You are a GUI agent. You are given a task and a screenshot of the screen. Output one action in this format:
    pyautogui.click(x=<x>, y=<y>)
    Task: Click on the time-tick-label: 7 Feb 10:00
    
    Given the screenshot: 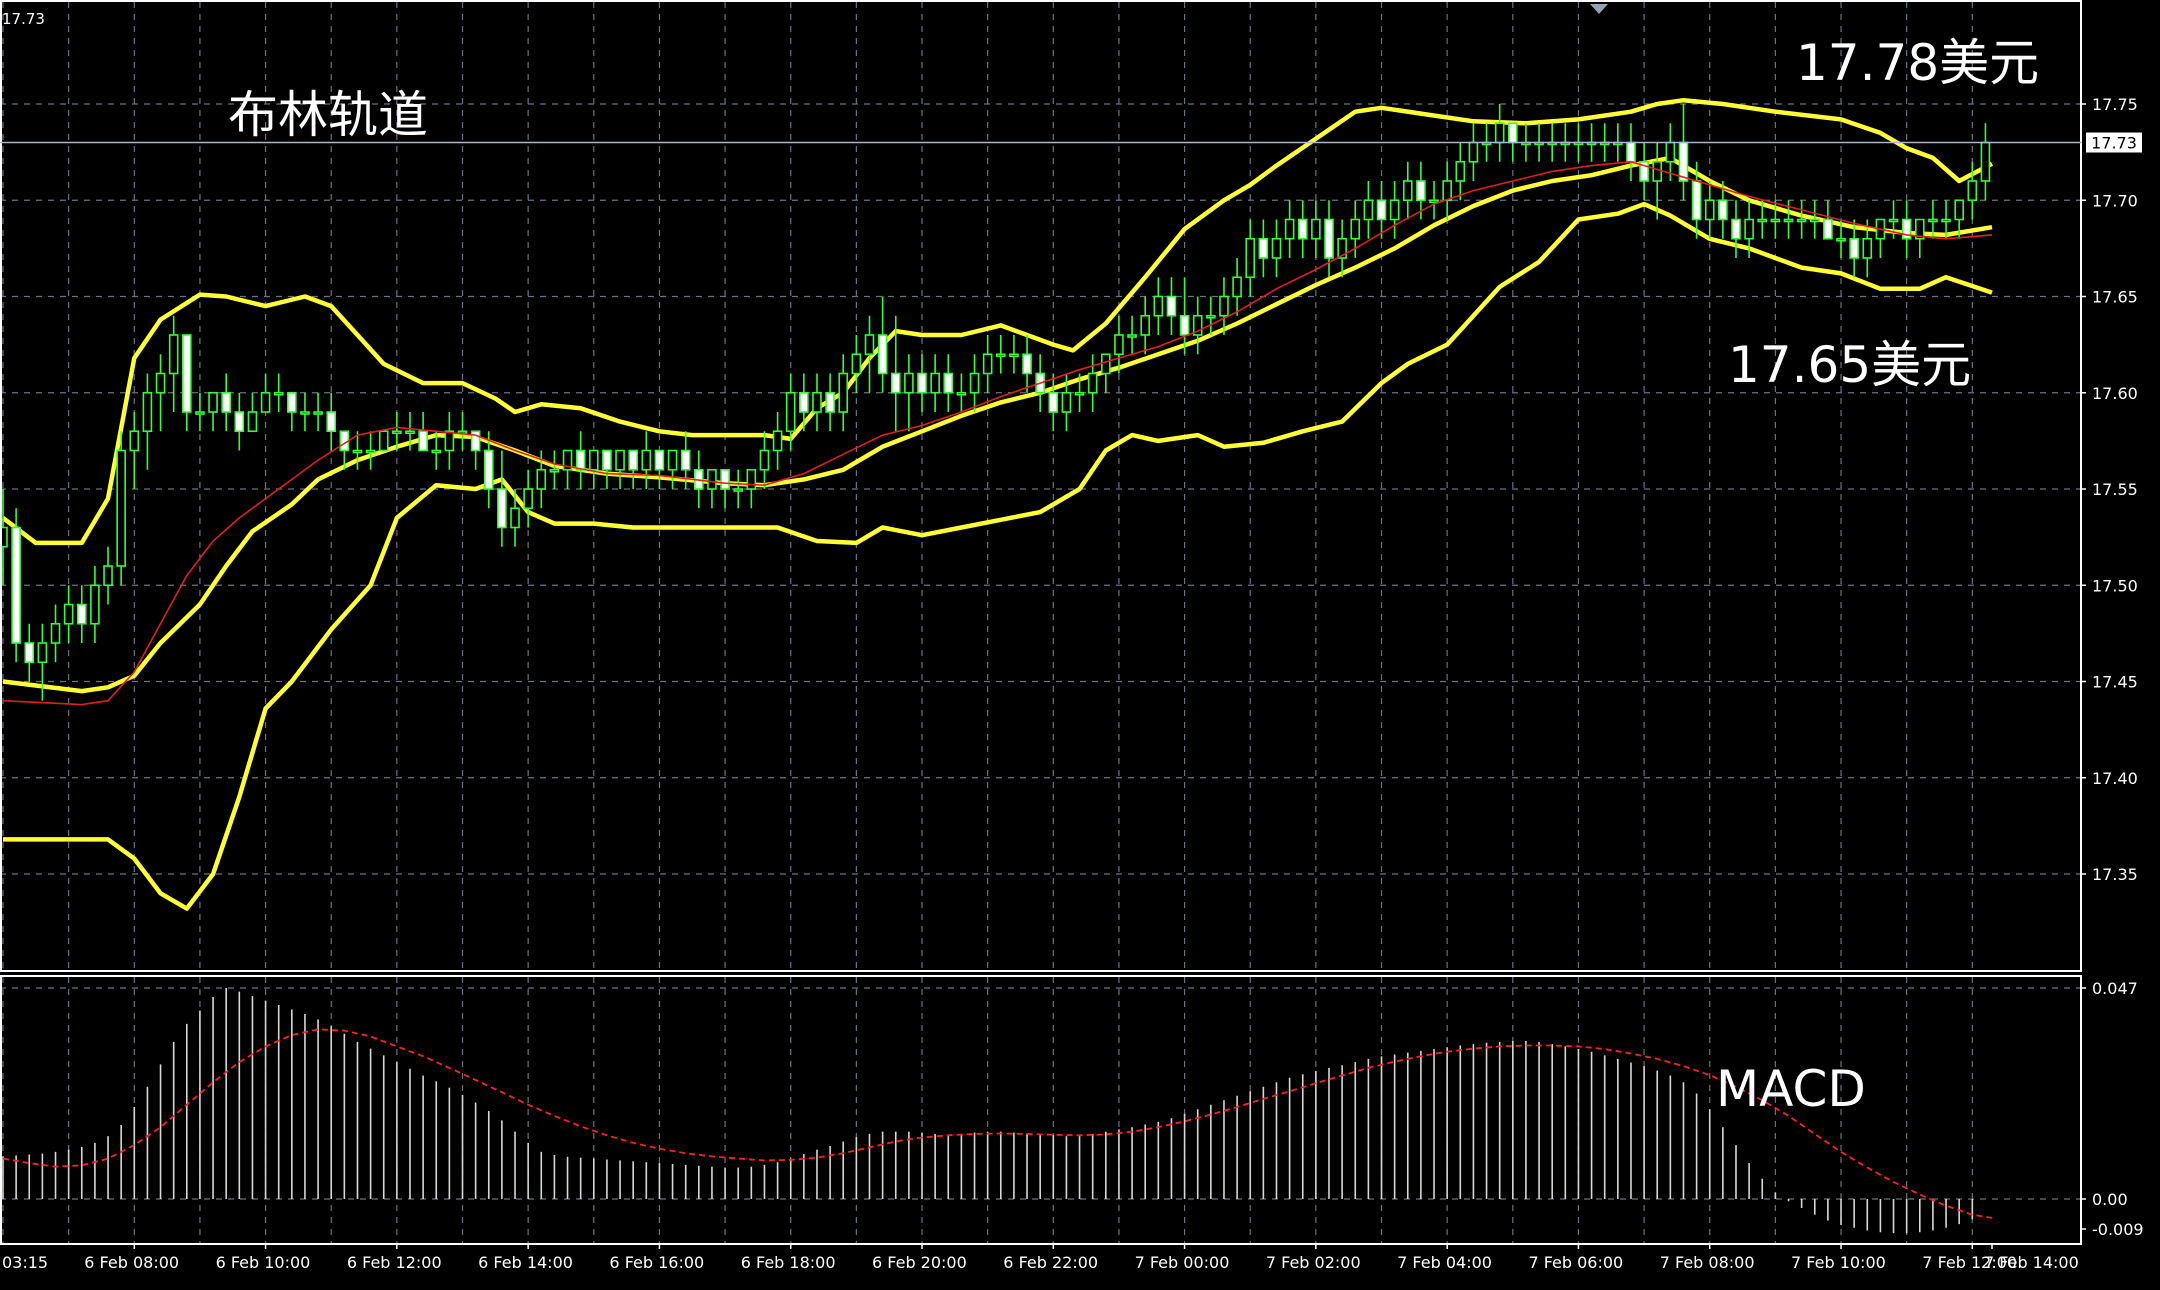 What is the action you would take?
    pyautogui.click(x=1838, y=1262)
    